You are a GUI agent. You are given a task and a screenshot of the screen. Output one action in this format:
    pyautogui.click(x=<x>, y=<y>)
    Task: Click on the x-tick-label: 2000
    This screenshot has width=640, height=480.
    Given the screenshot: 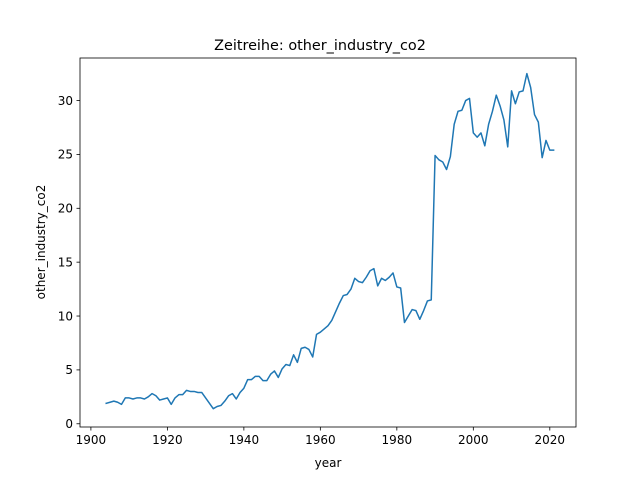 What is the action you would take?
    pyautogui.click(x=473, y=440)
    